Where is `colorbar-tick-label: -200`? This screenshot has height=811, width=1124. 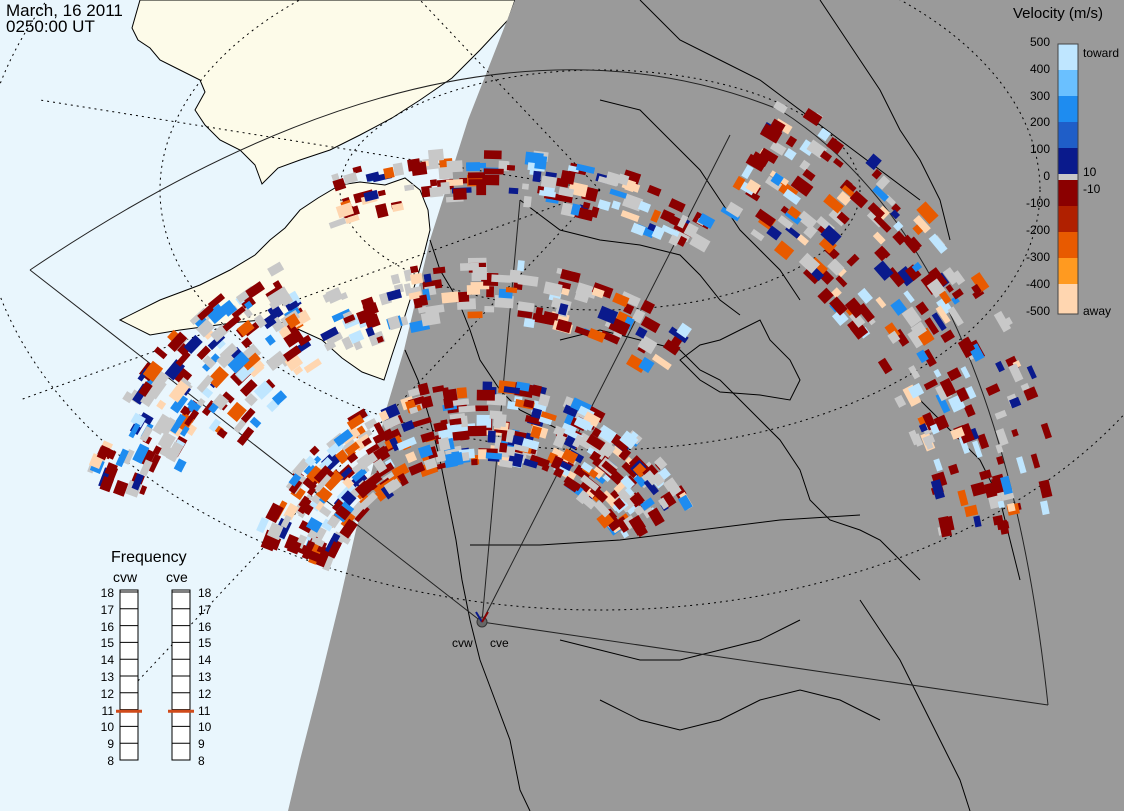
colorbar-tick-label: -200 is located at coordinates (1037, 230).